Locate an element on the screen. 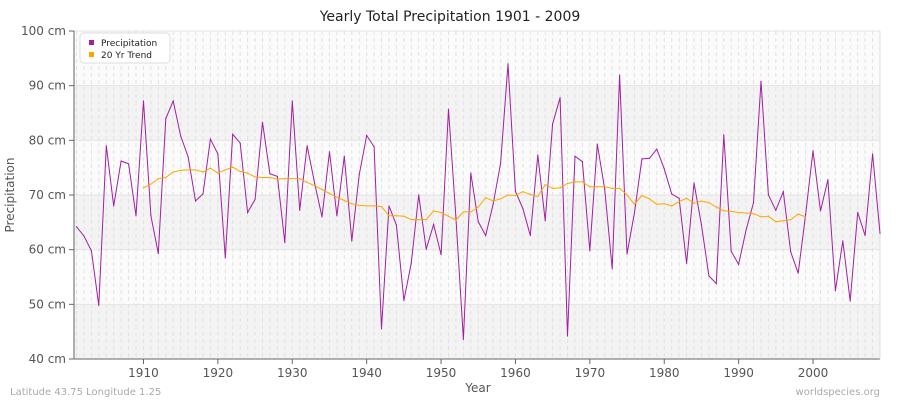 The image size is (900, 400). legend: Precipitation 20 Yr Trend is located at coordinates (125, 48).